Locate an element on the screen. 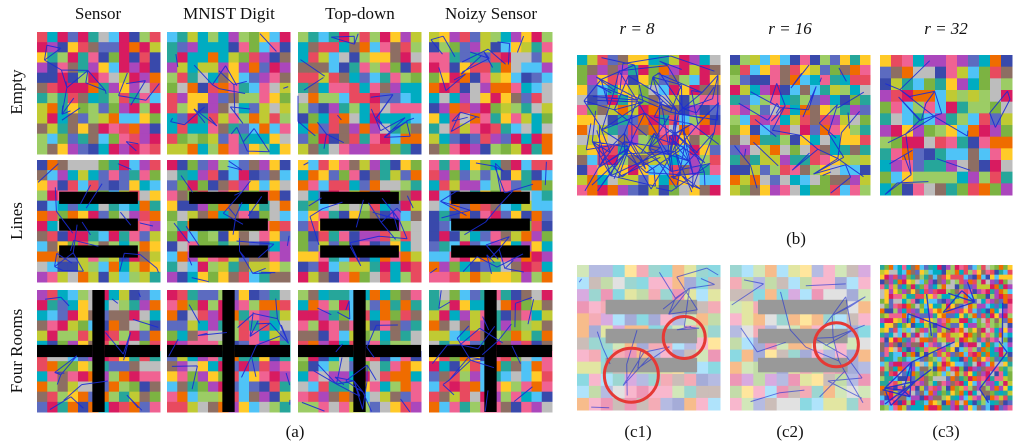 The width and height of the screenshot is (1013, 444). radius-label: r = 8 is located at coordinates (637, 28).